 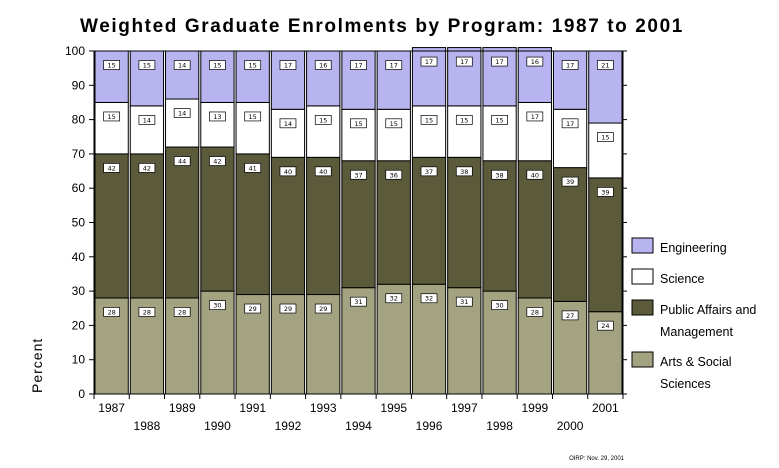 What do you see at coordinates (111, 168) in the screenshot?
I see `data-label-1987-series-2: 42` at bounding box center [111, 168].